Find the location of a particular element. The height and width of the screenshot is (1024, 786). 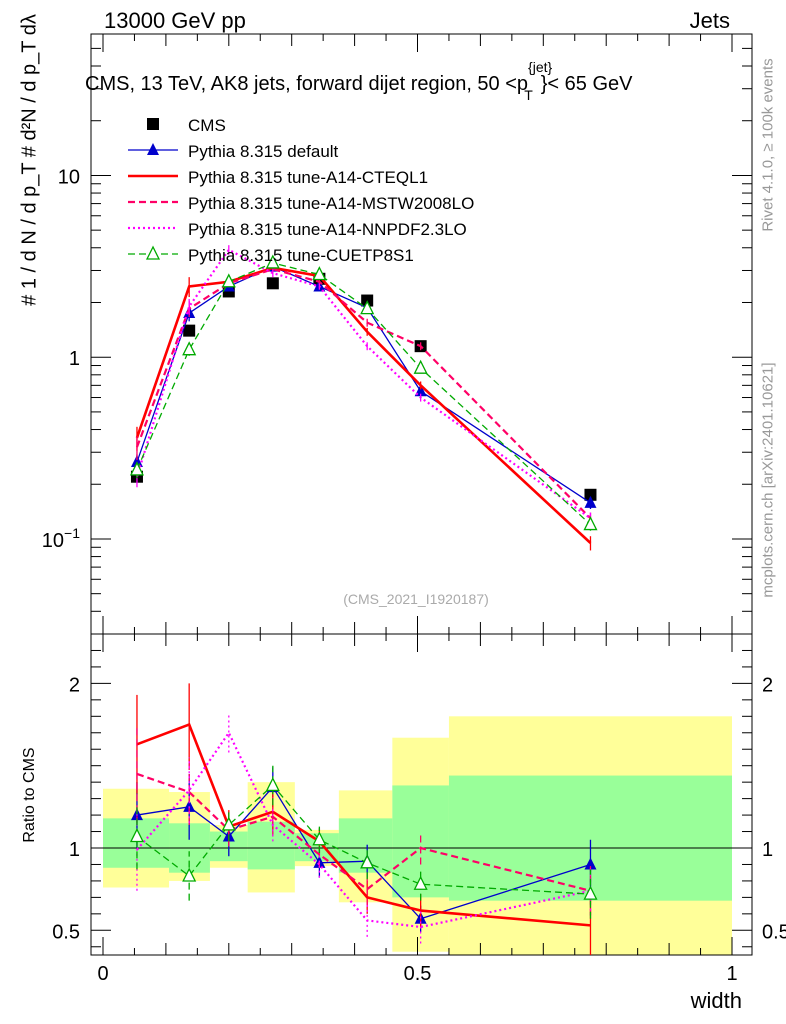

legend-label: Pythia 8.315 tune-CUETP8S1 is located at coordinates (301, 255).